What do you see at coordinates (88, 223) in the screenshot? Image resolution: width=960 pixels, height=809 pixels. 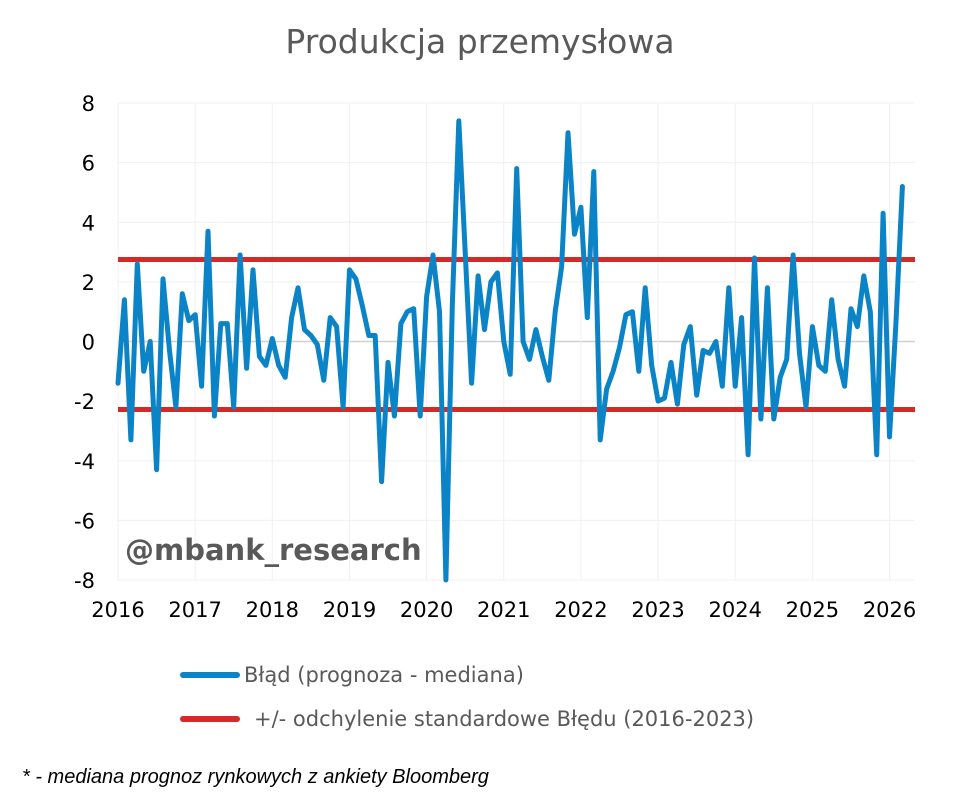 I see `y-tick-label: 4` at bounding box center [88, 223].